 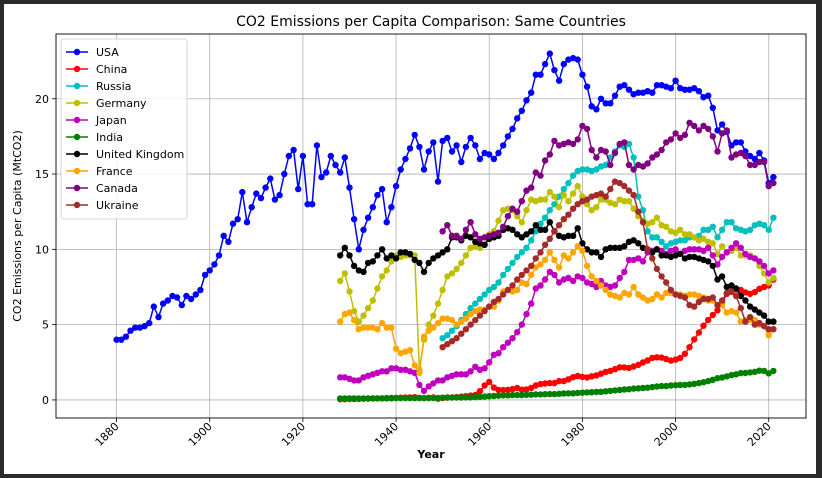 What do you see at coordinates (98, 86) in the screenshot?
I see `legend-entry-russia: Russia` at bounding box center [98, 86].